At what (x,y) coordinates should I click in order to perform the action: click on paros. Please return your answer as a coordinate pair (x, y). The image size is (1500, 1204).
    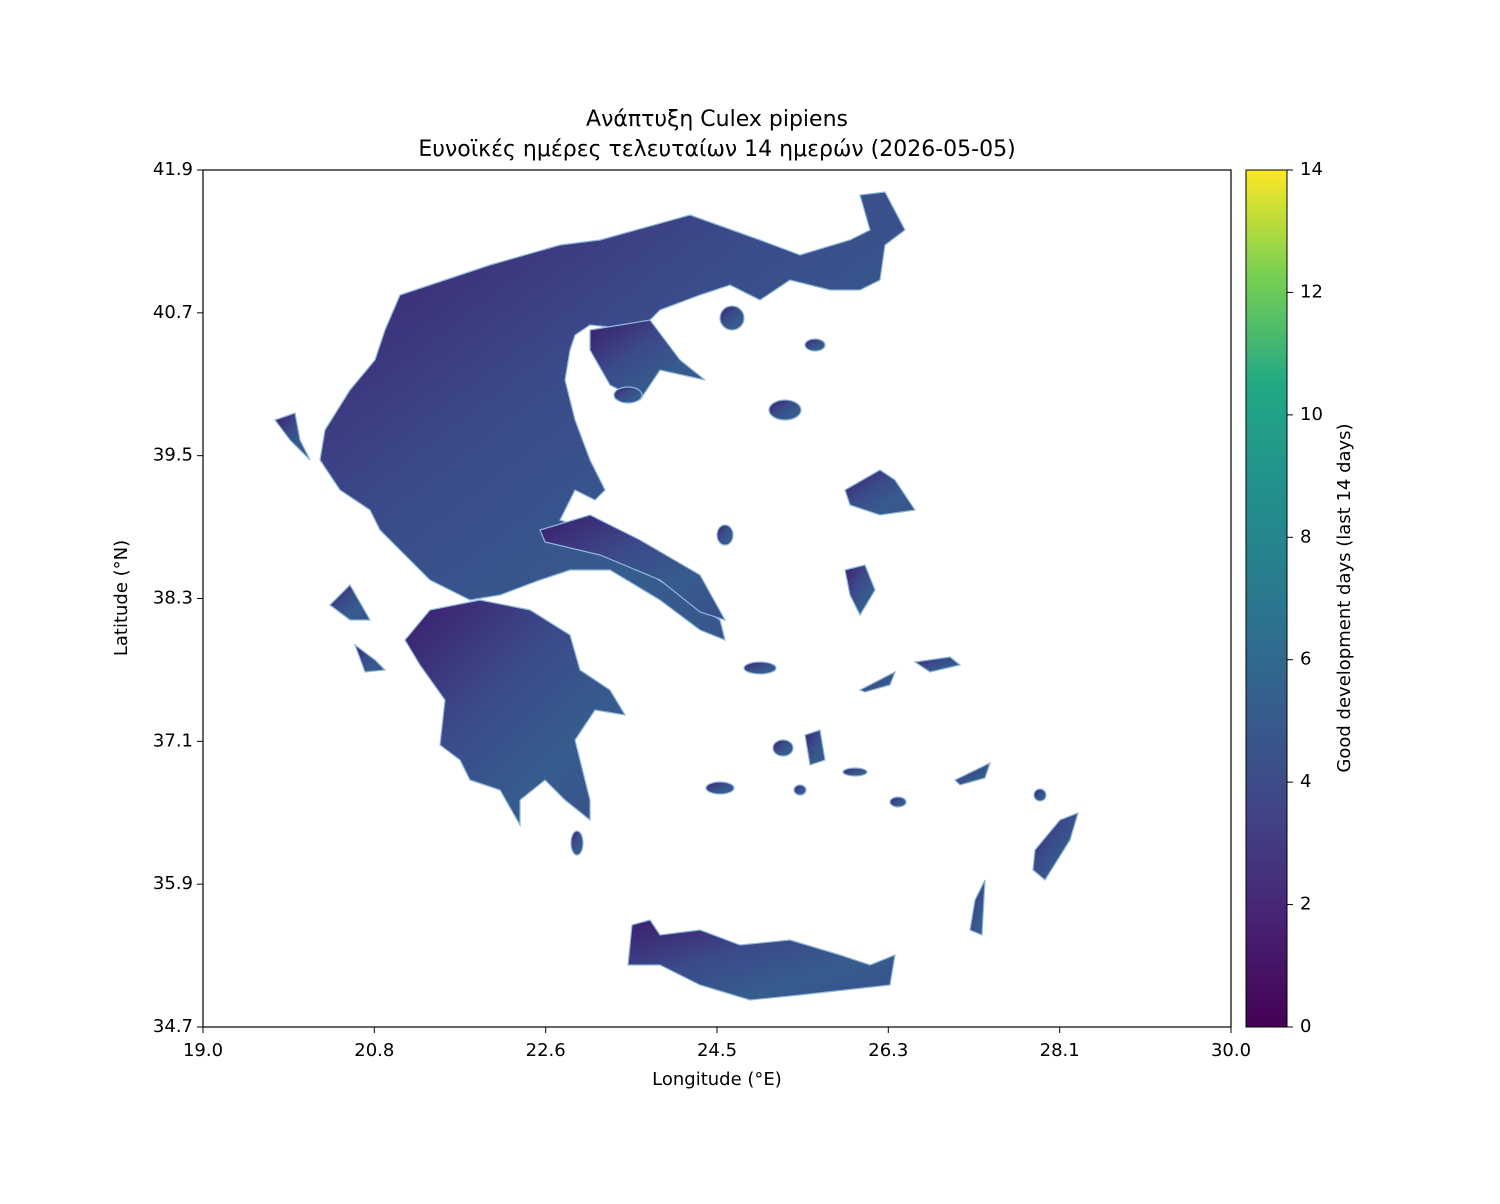
    Looking at the image, I should click on (783, 748).